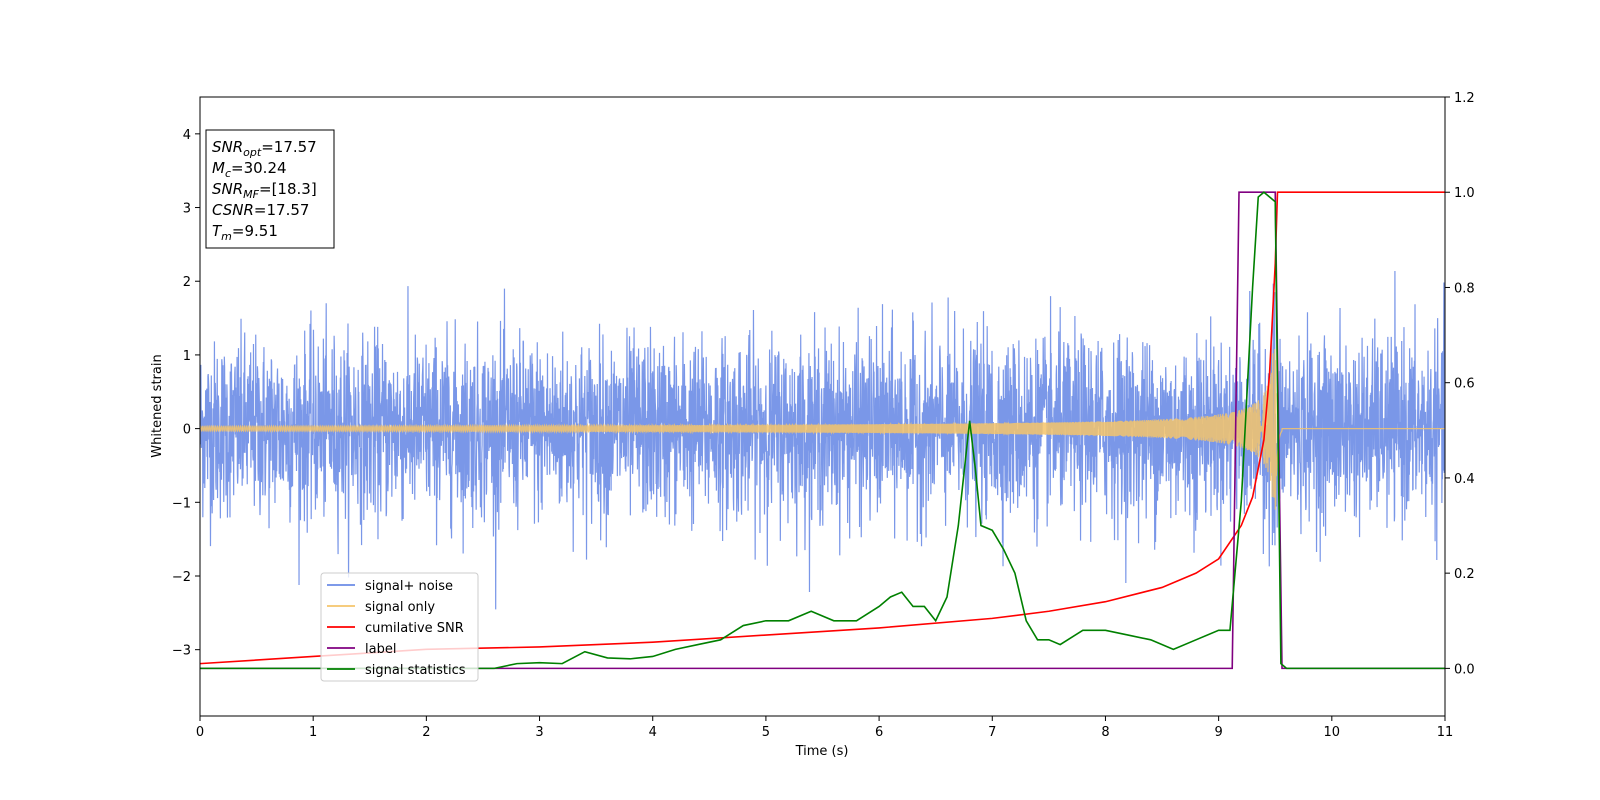 The image size is (1600, 800). What do you see at coordinates (1445, 732) in the screenshot?
I see `x-tick-label: 11` at bounding box center [1445, 732].